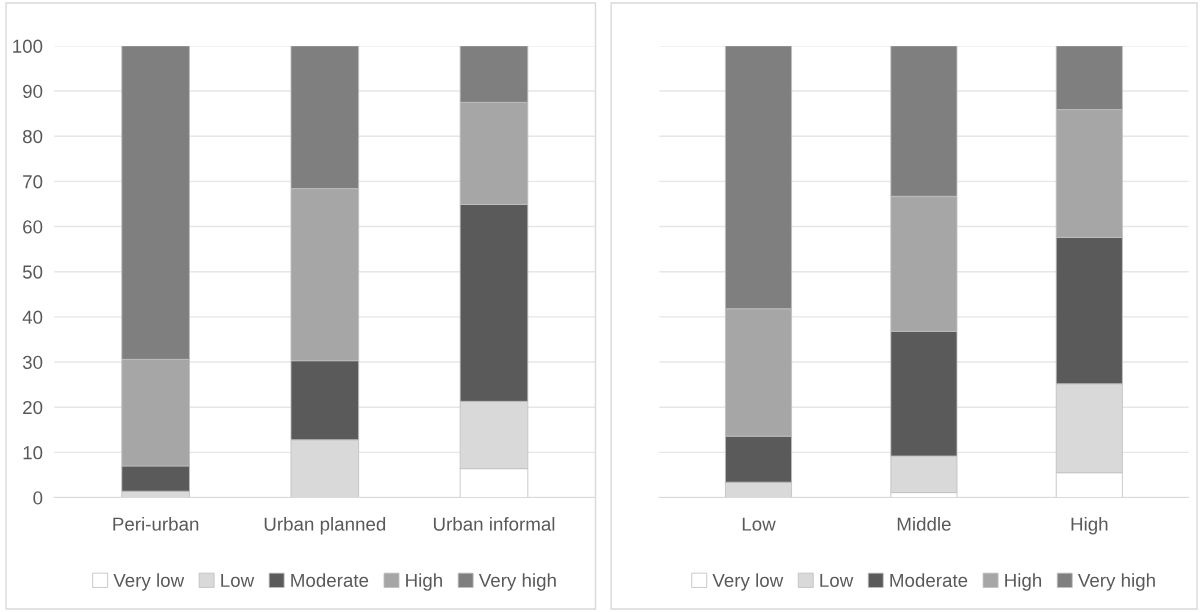  What do you see at coordinates (33, 182) in the screenshot?
I see `y-tick-label: 70` at bounding box center [33, 182].